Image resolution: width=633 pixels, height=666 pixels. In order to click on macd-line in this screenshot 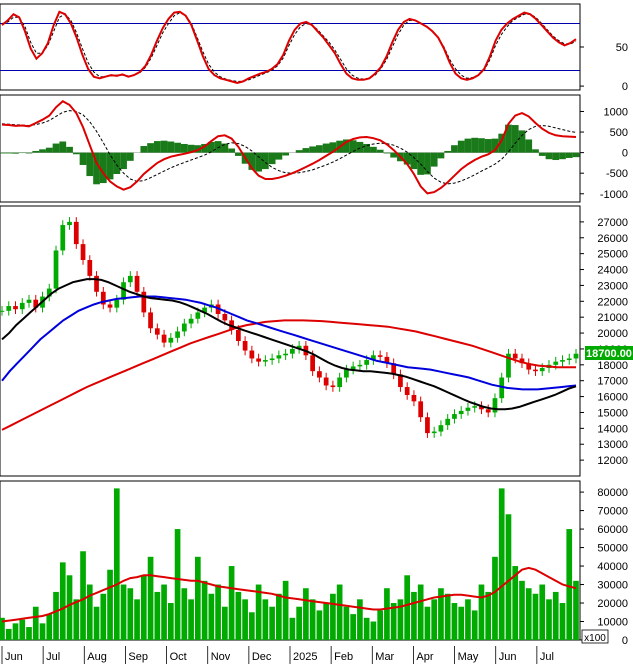, I will do `click(289, 147)`.